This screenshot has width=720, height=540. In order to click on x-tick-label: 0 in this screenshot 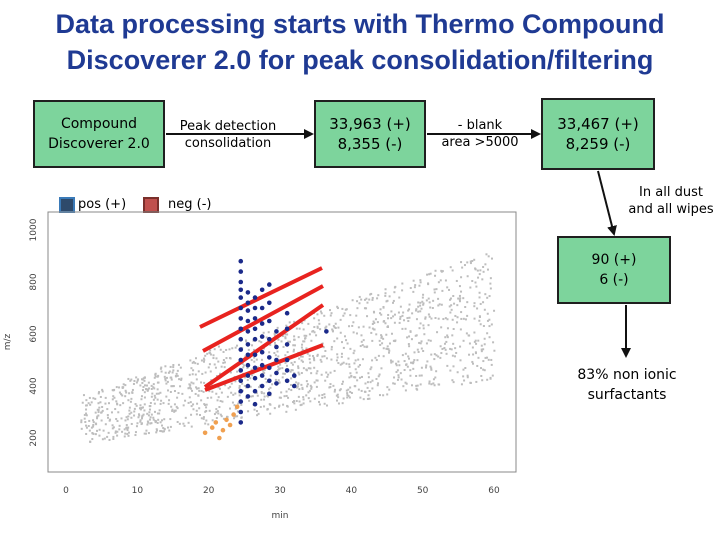, I will do `click(66, 491)`.